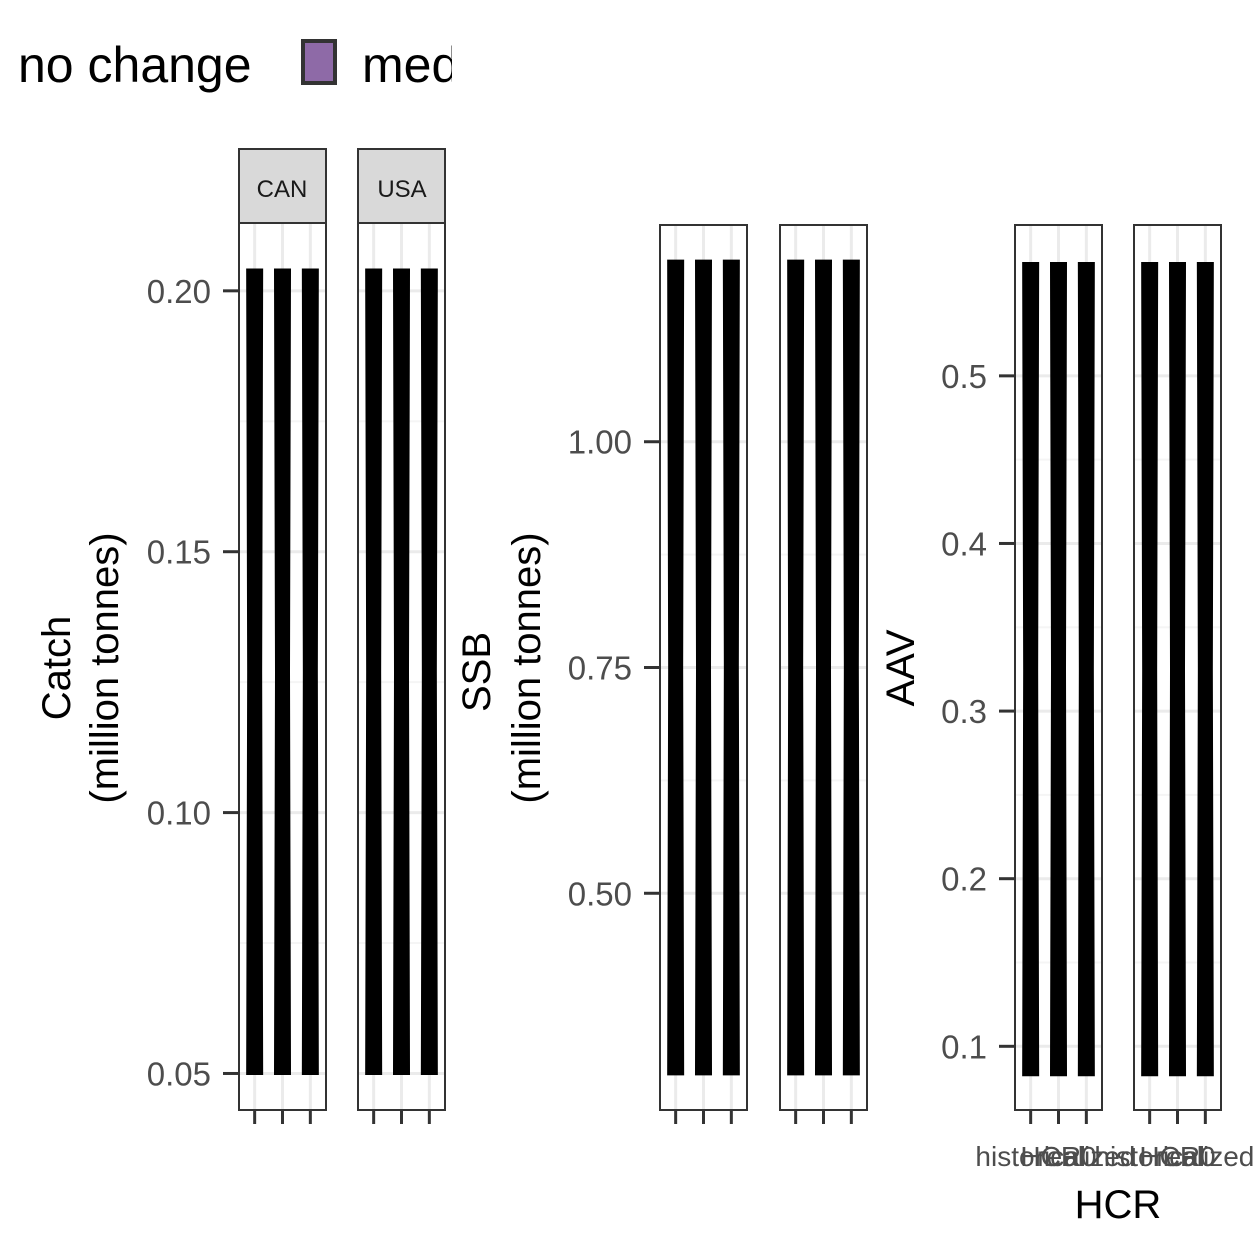  I want to click on ssb-y-title: SSB, so click(477, 672).